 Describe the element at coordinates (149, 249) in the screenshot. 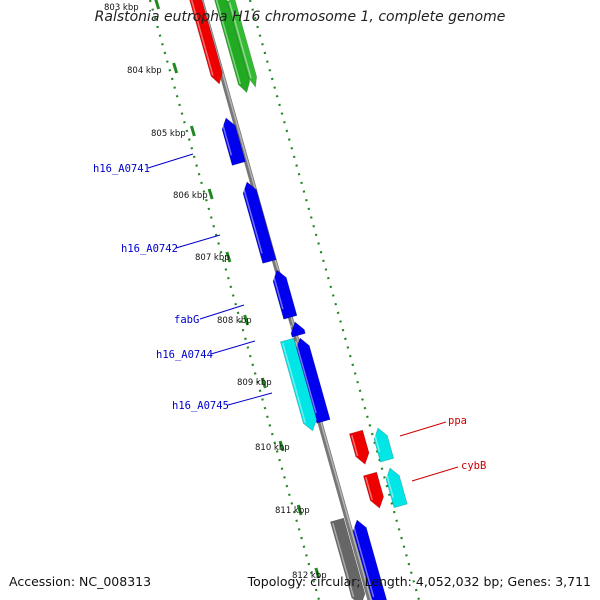

I see `gene-label: h16_A0742` at that location.